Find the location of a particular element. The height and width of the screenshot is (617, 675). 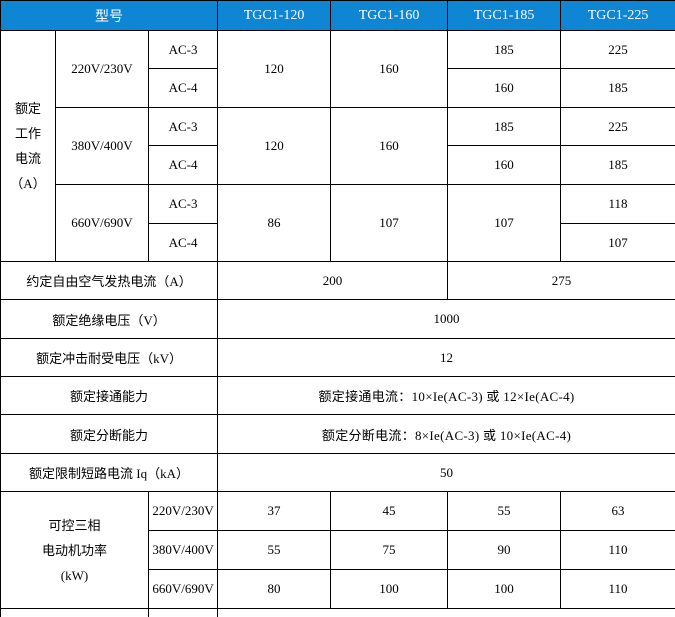

table-header-row: 型号 TGC1-120 TGC1-160 TGC1-185 TGC1-225 is located at coordinates (338, 16).